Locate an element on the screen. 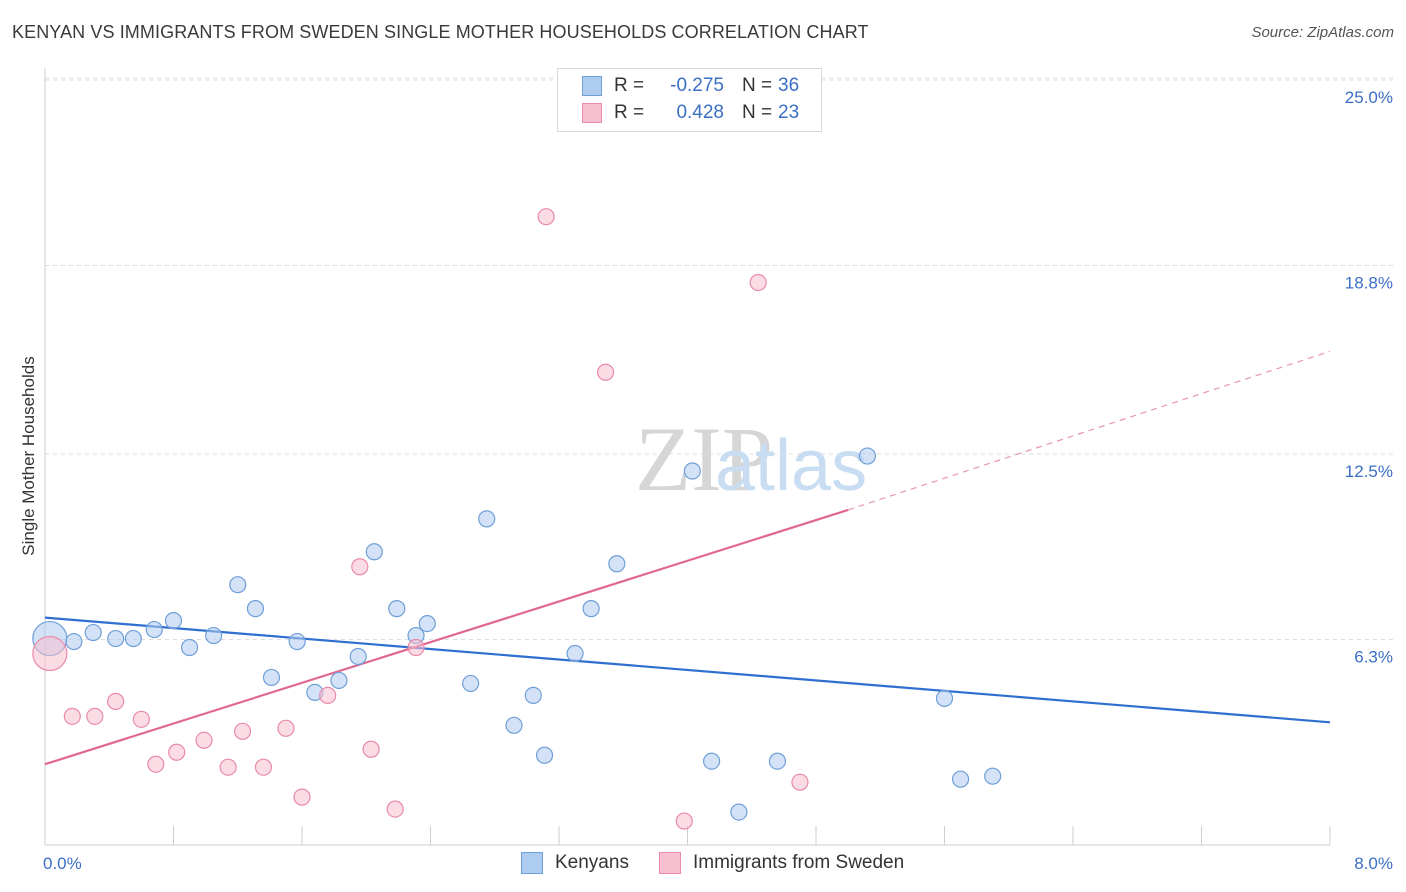 The height and width of the screenshot is (892, 1406). legend-row-sweden: R = 0.428 N = 23 is located at coordinates (690, 113).